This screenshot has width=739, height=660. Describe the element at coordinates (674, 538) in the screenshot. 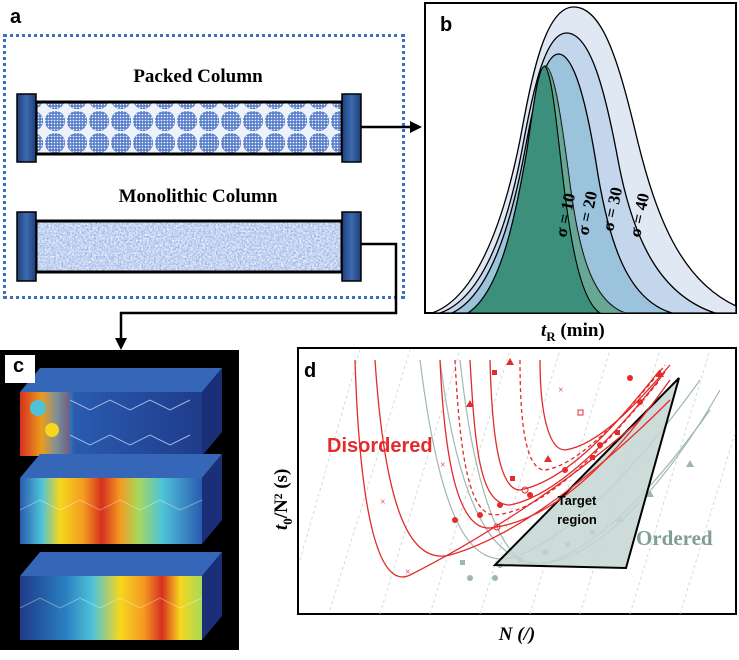

I see `ordered-label: Ordered` at that location.